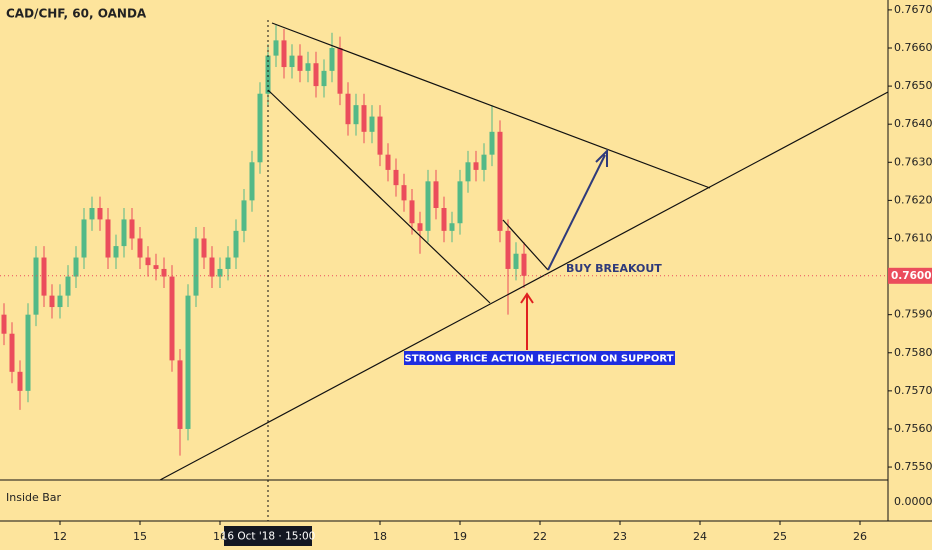  What do you see at coordinates (620, 536) in the screenshot?
I see `x-tick-label: 23` at bounding box center [620, 536].